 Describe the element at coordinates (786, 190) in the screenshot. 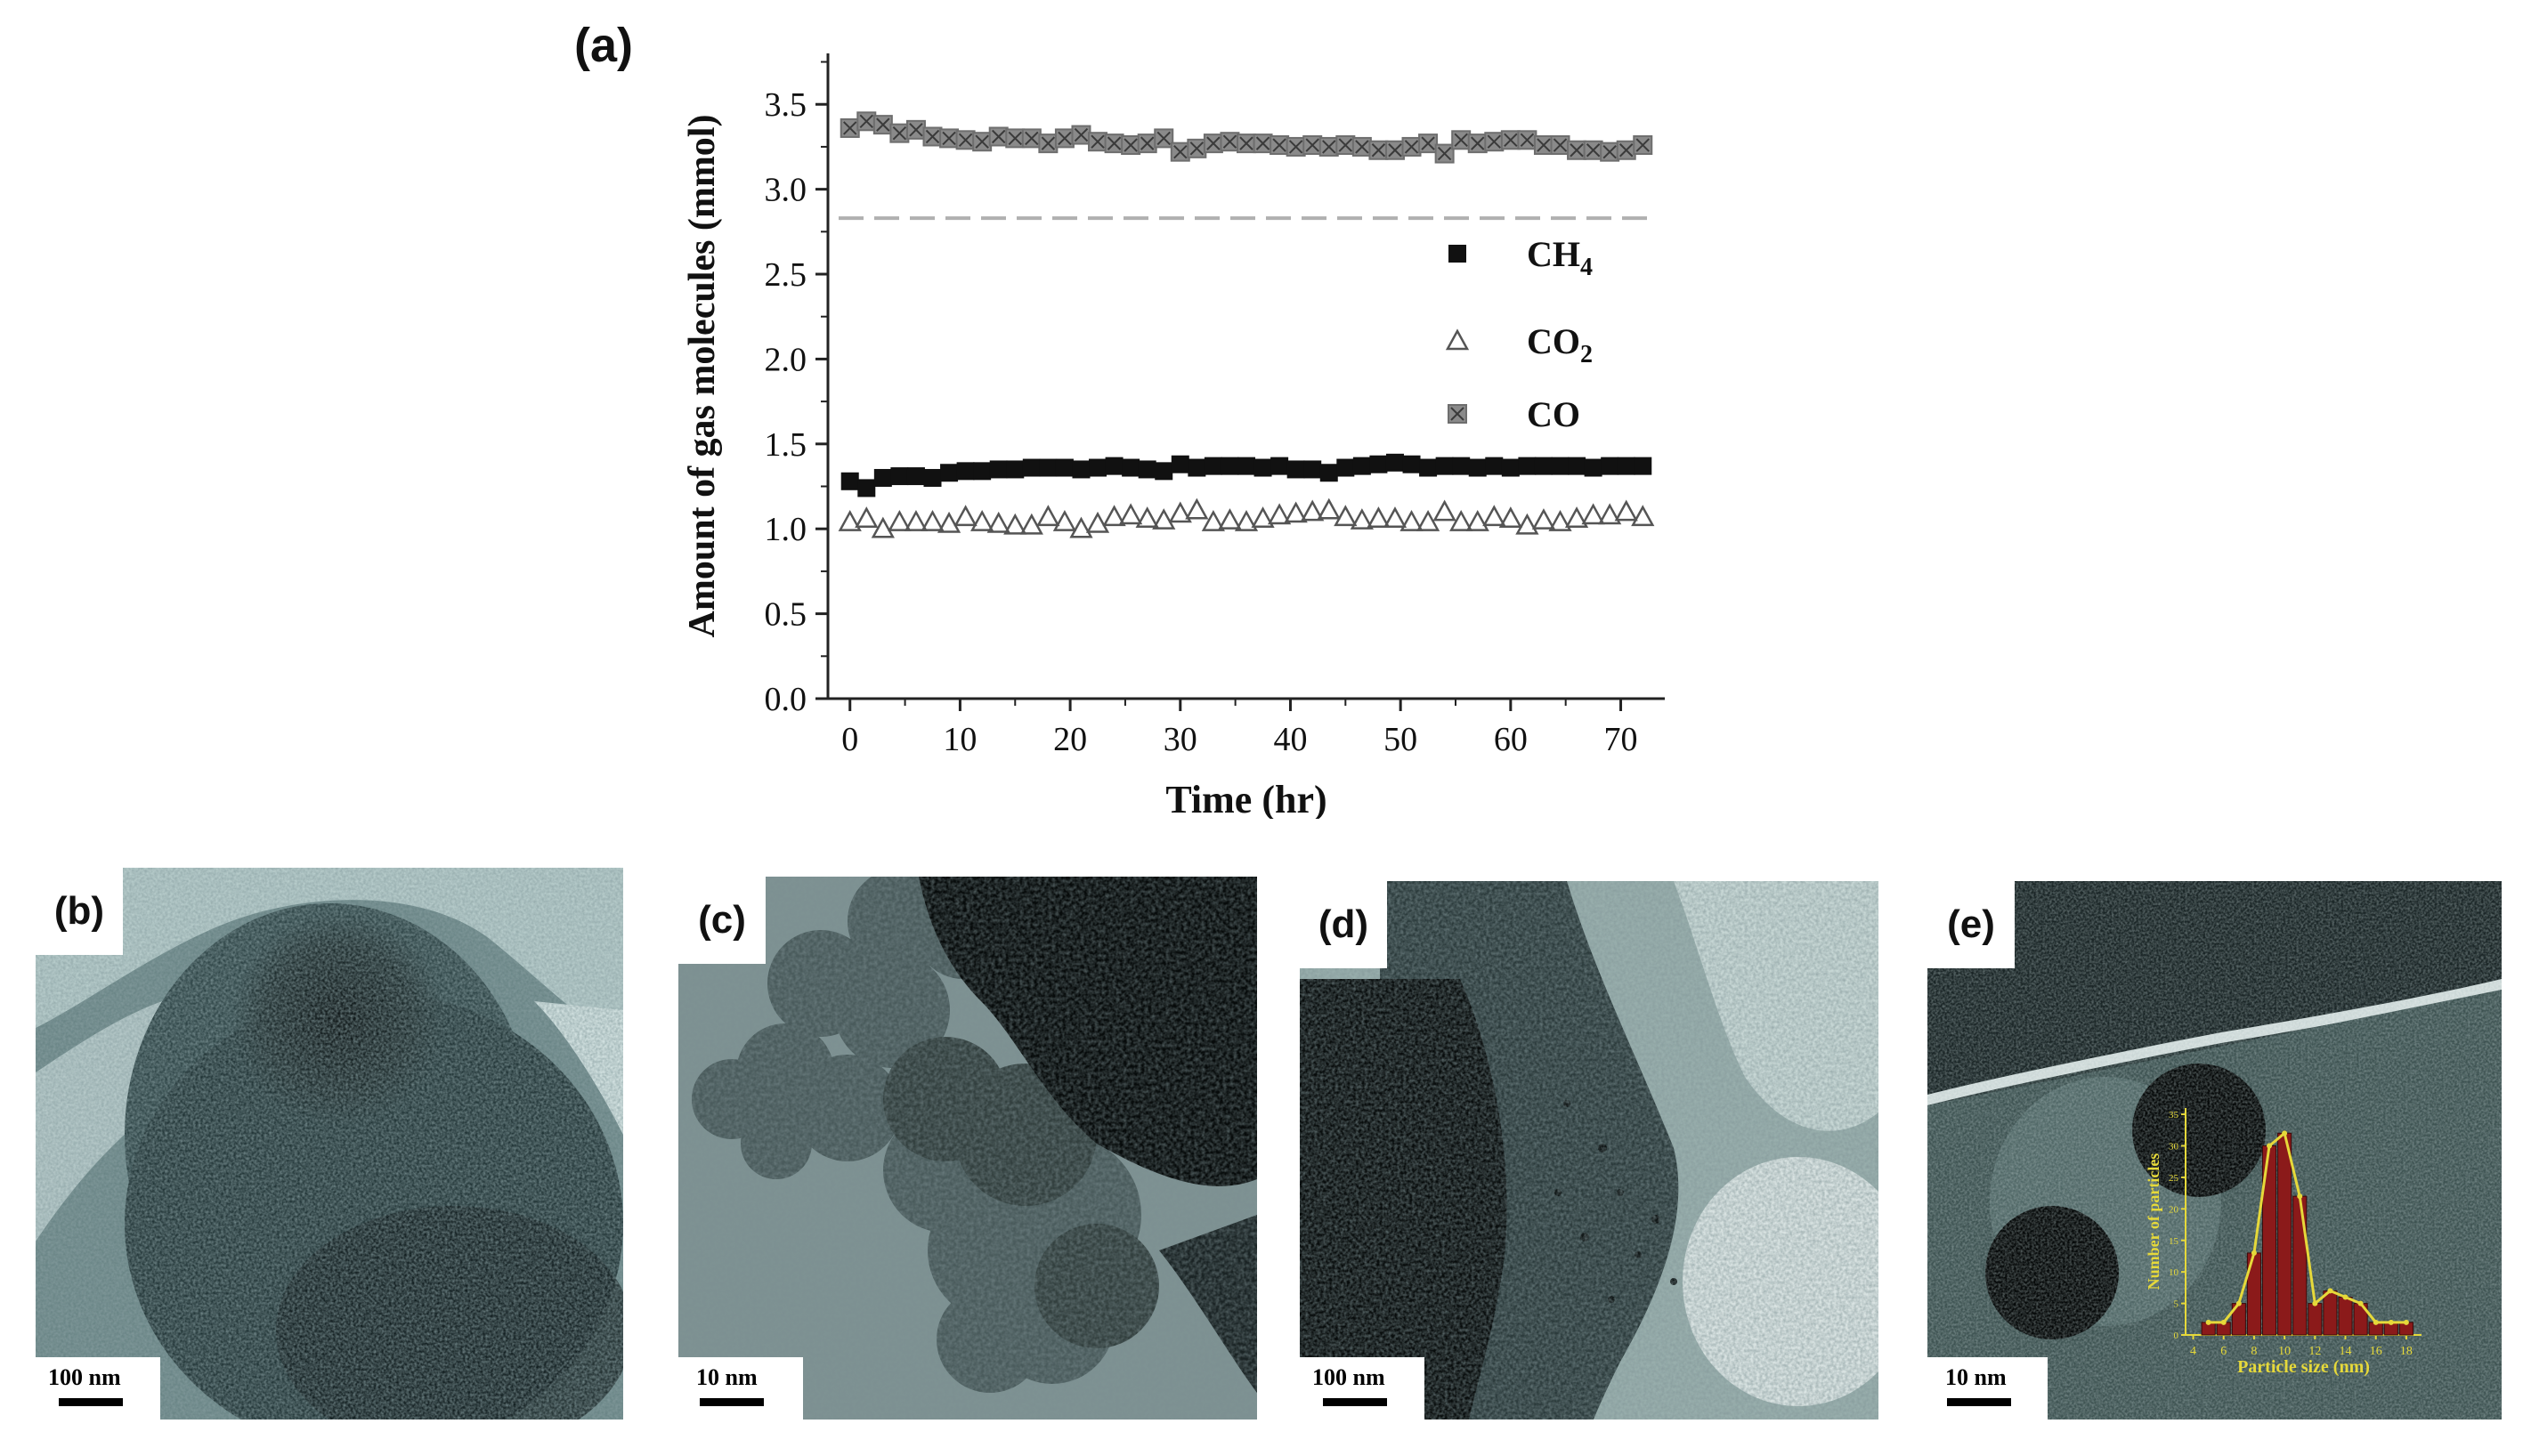

I see `y-tick-label: 3.0` at that location.